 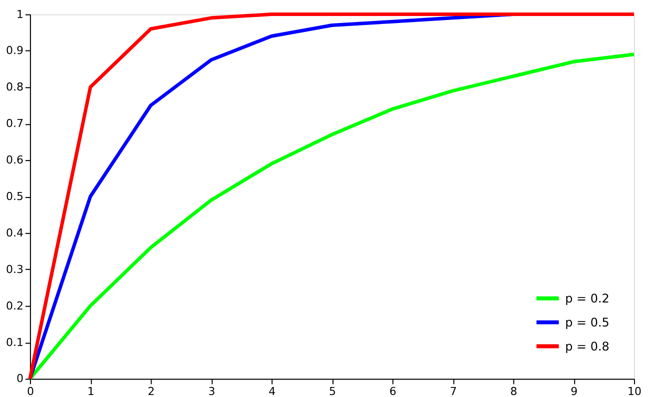 I want to click on x-tick-label: 10, so click(x=635, y=391).